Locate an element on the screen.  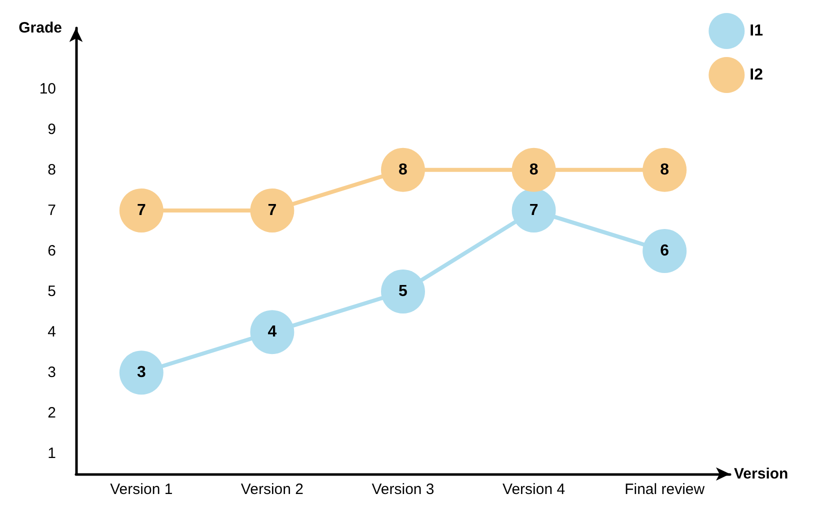
y-tick-label: 3 is located at coordinates (52, 373).